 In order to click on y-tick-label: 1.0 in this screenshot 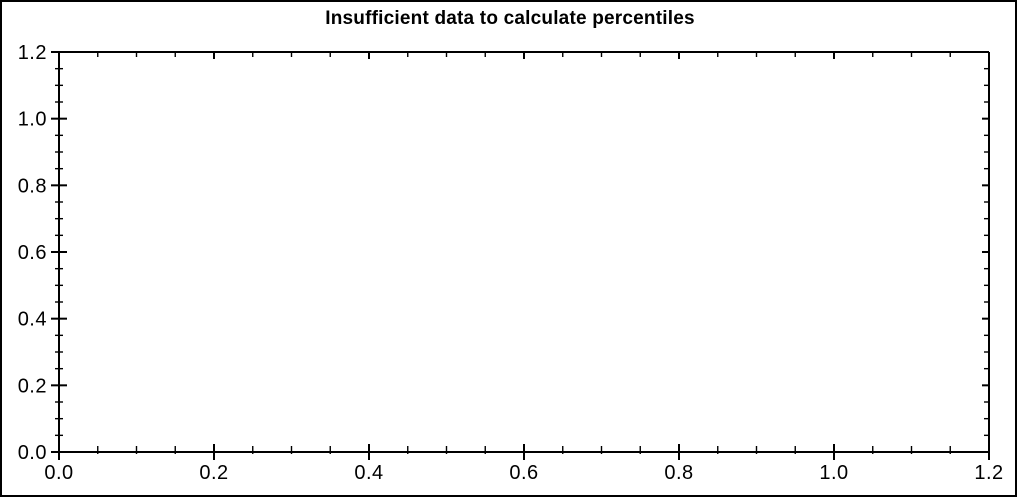, I will do `click(32, 120)`.